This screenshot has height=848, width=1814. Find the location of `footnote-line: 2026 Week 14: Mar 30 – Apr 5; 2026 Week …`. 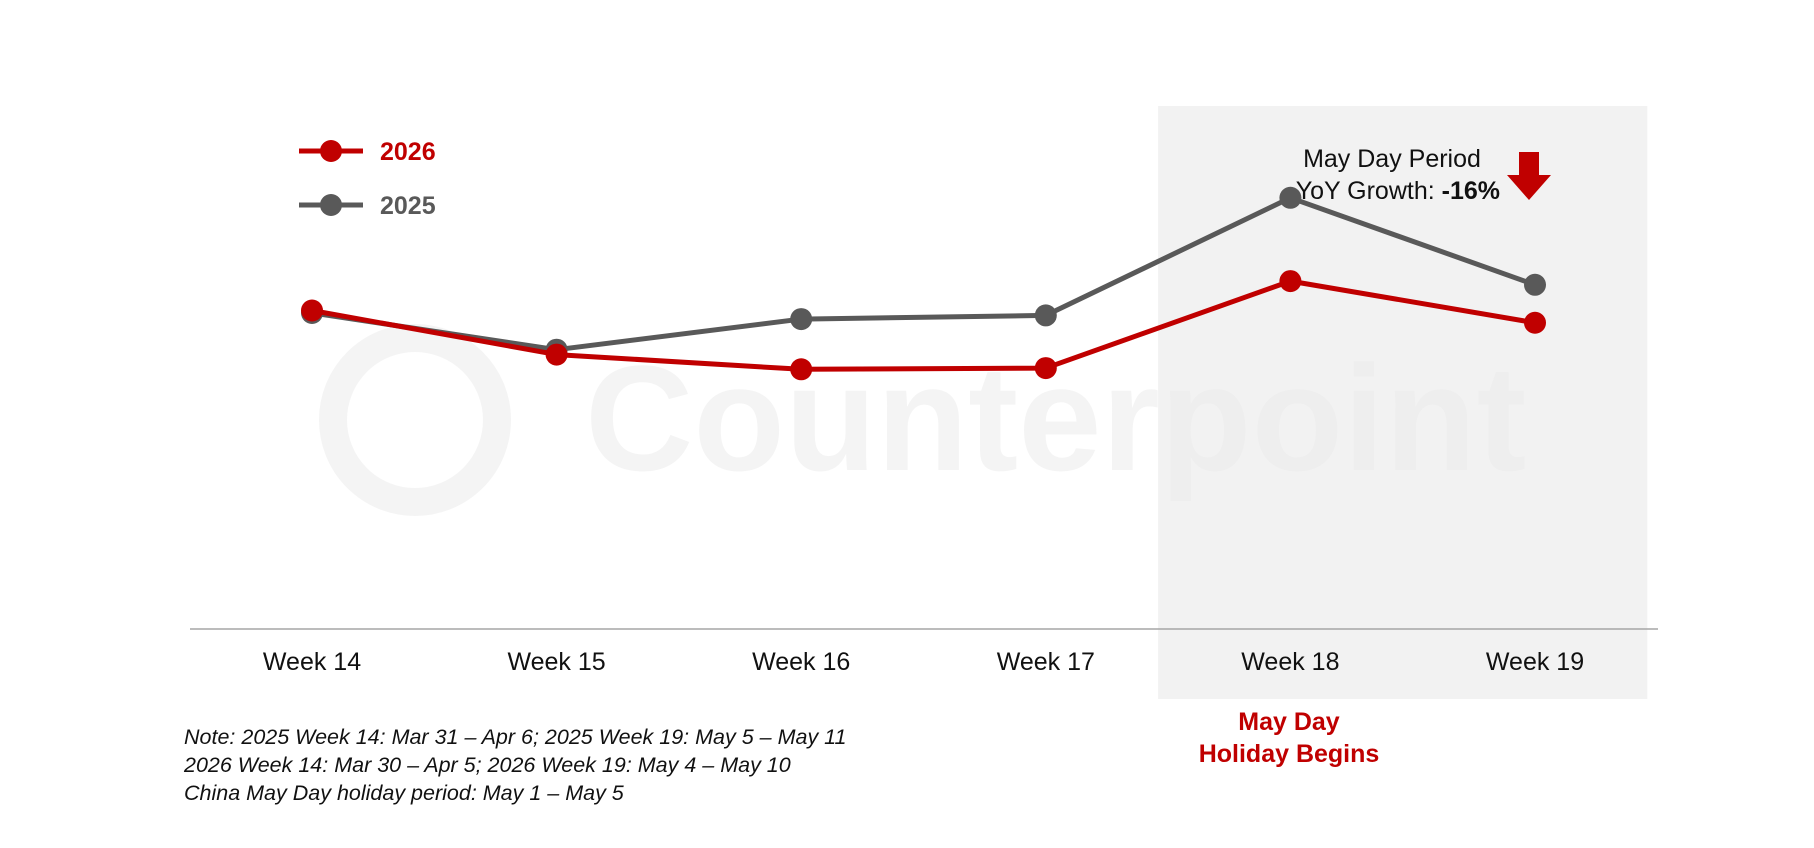

footnote-line: 2026 Week 14: Mar 30 – Apr 5; 2026 Week … is located at coordinates (487, 765).